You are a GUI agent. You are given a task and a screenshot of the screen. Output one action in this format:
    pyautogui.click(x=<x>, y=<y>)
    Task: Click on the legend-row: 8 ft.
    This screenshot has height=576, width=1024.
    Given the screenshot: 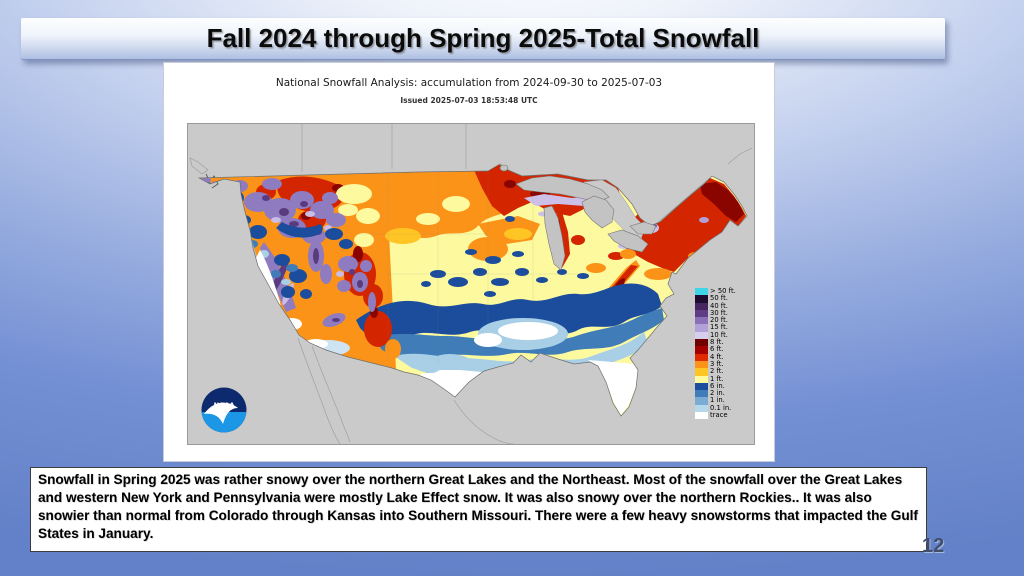 What is the action you would take?
    pyautogui.click(x=727, y=342)
    